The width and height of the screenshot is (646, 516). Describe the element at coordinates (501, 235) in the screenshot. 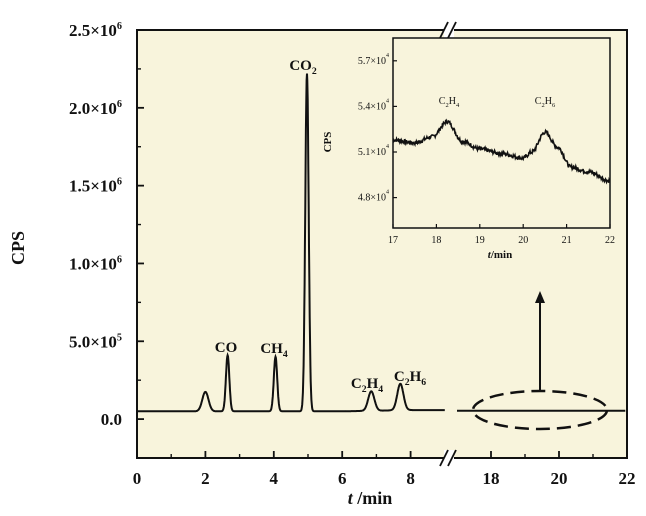

I see `inset-x-ticks: 17 18 19 20 21 22` at that location.